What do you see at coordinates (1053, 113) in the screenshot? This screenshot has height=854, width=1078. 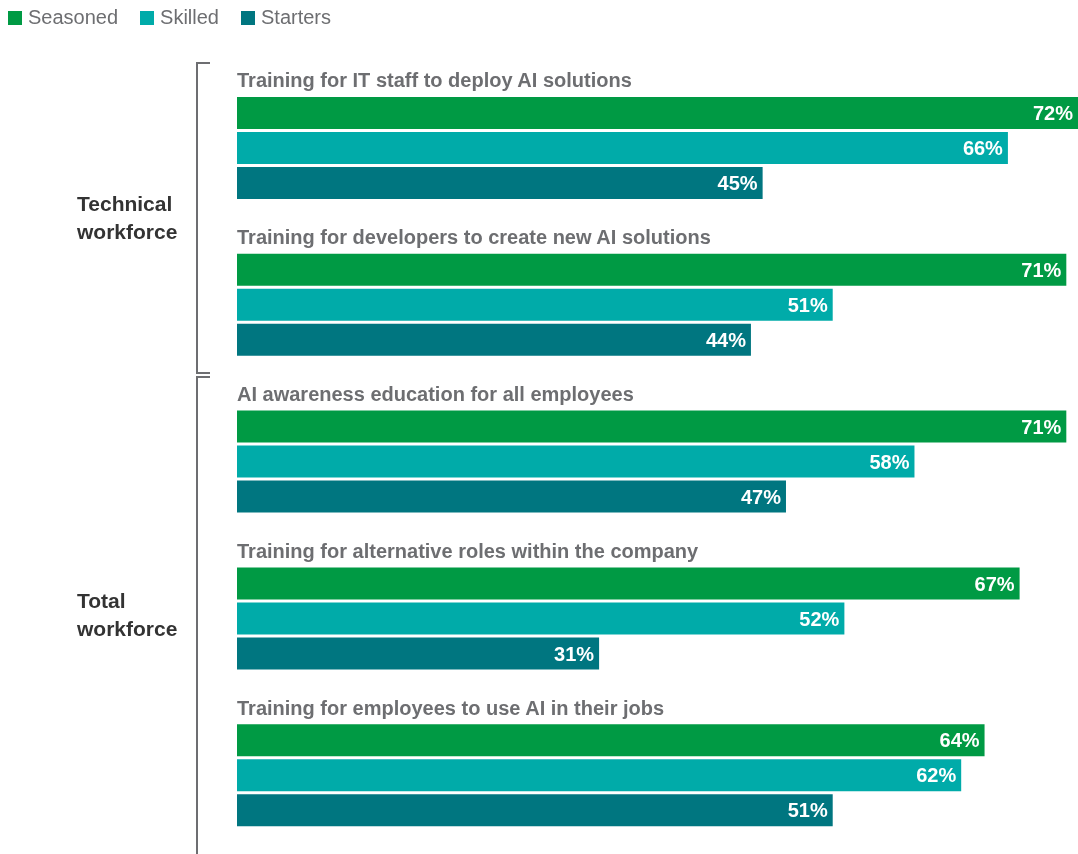 I see `data-label: 72%` at bounding box center [1053, 113].